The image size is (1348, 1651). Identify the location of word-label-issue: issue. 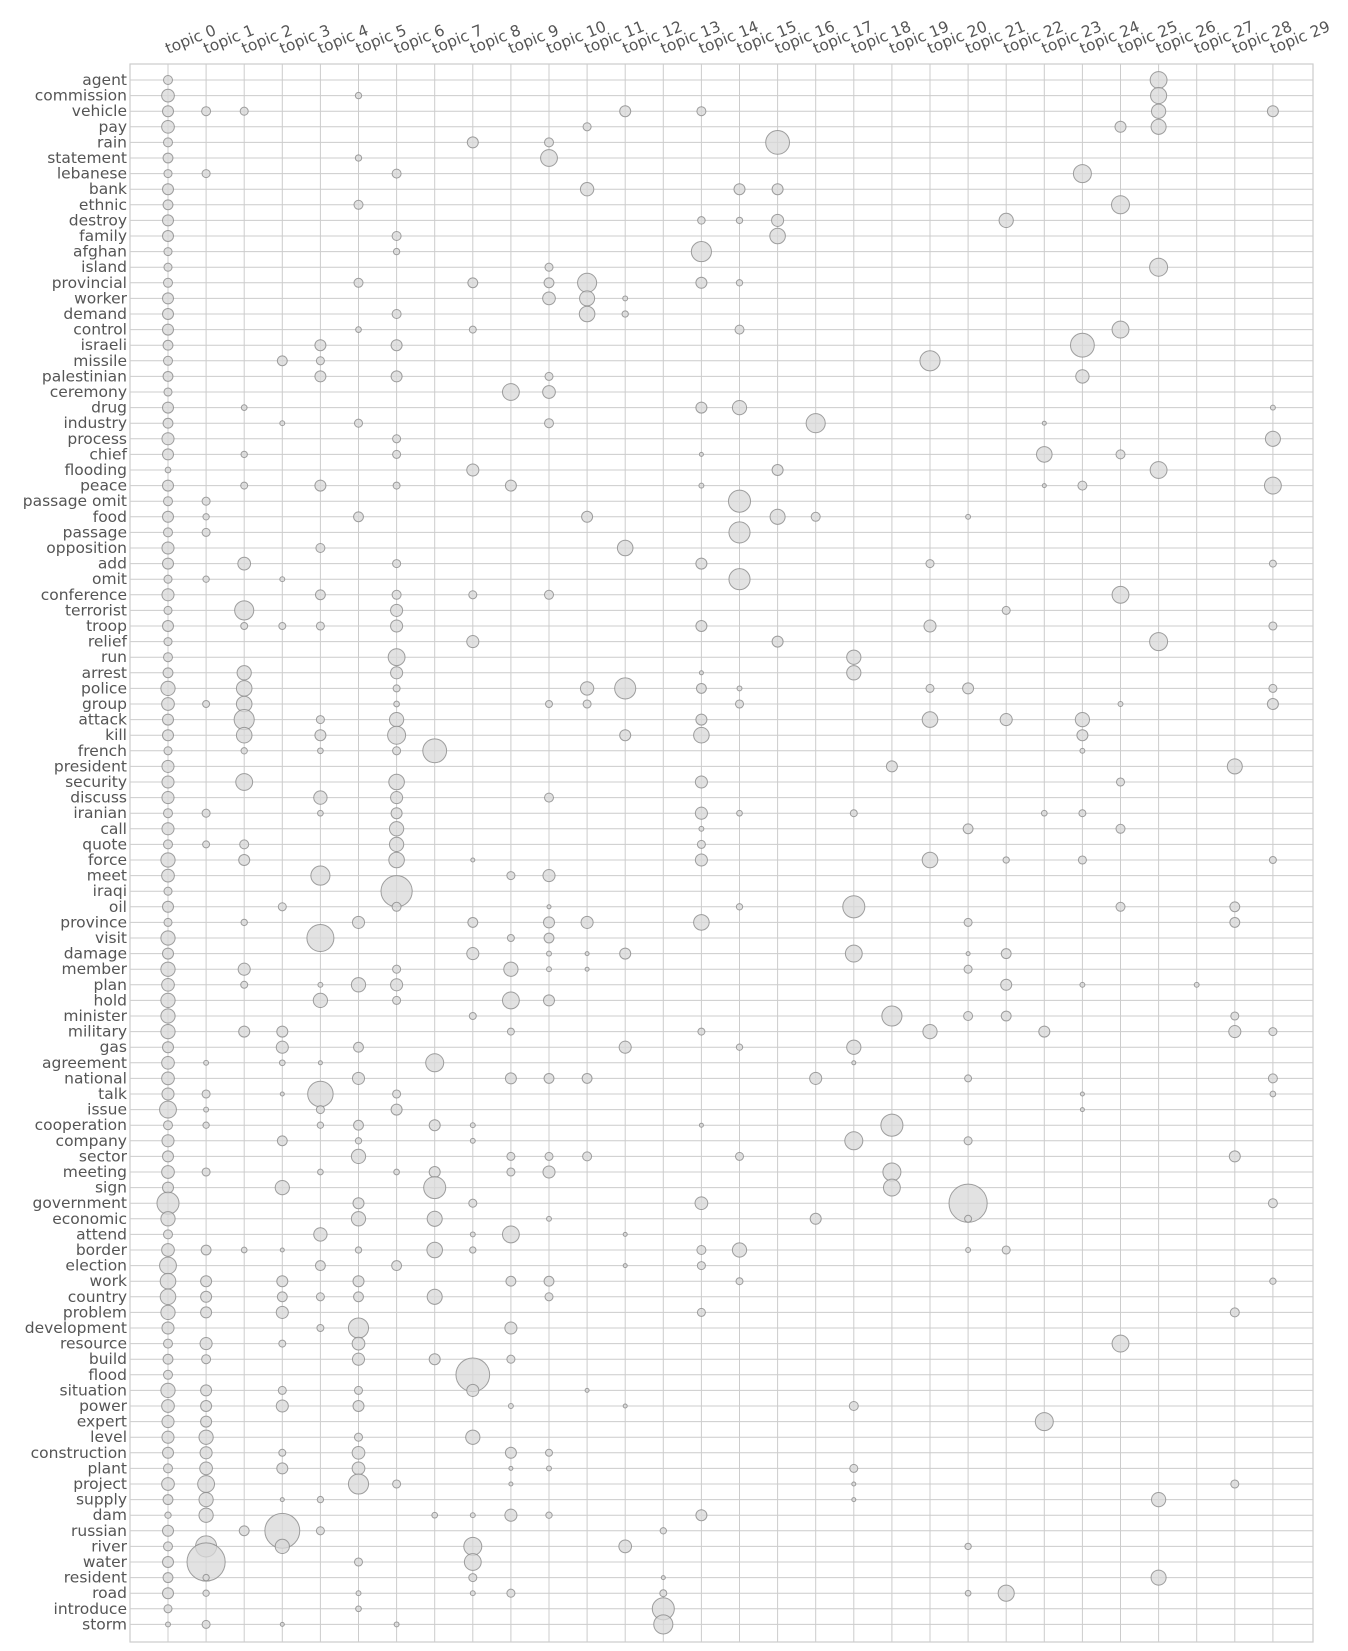
(107, 1110).